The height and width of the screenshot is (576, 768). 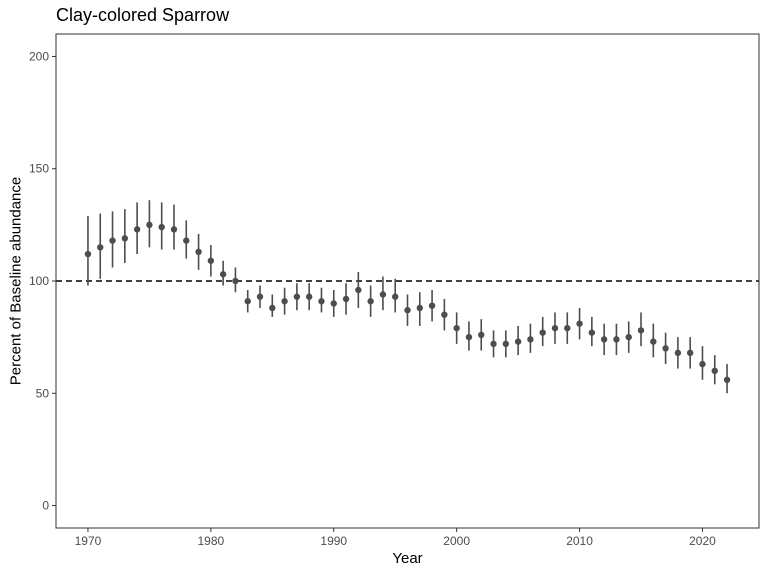 I want to click on y-tick-label: 150, so click(x=39, y=169).